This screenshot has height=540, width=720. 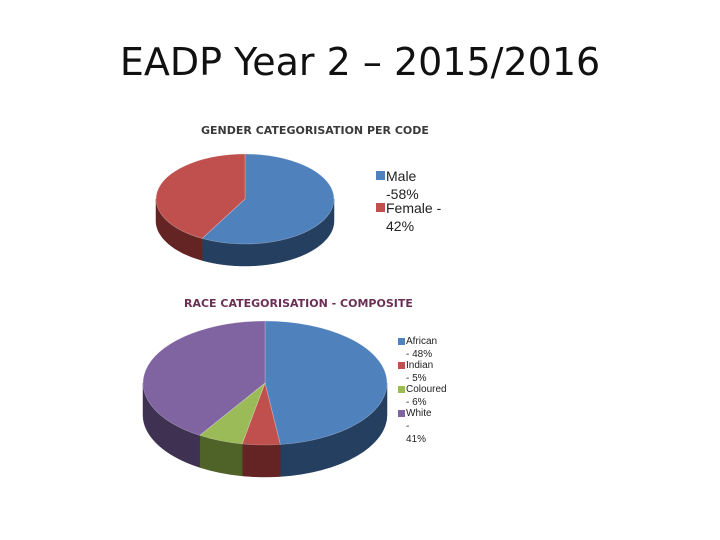 What do you see at coordinates (261, 413) in the screenshot?
I see `race-slice-indian` at bounding box center [261, 413].